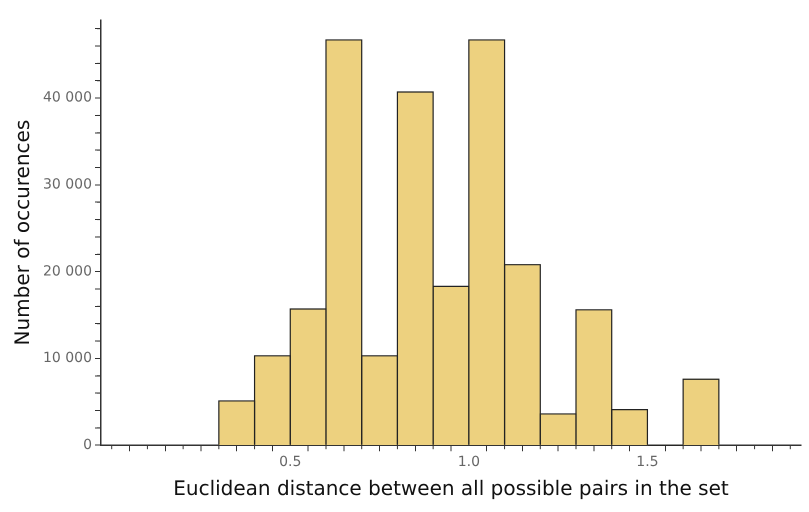 The image size is (809, 512). I want to click on x-tick-label: 1.5, so click(647, 462).